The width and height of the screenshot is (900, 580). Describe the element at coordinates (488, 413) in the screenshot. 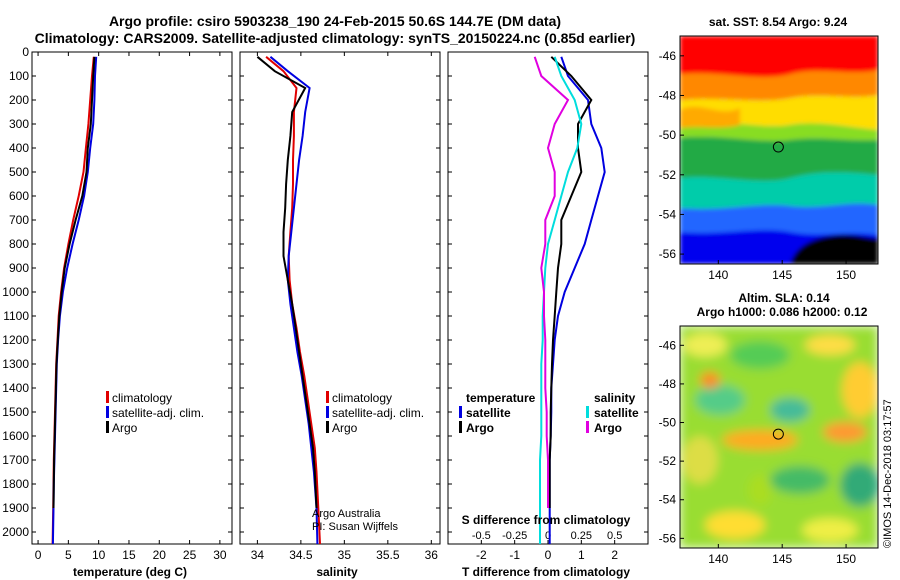

I see `legend-t-satellite: satellite` at that location.